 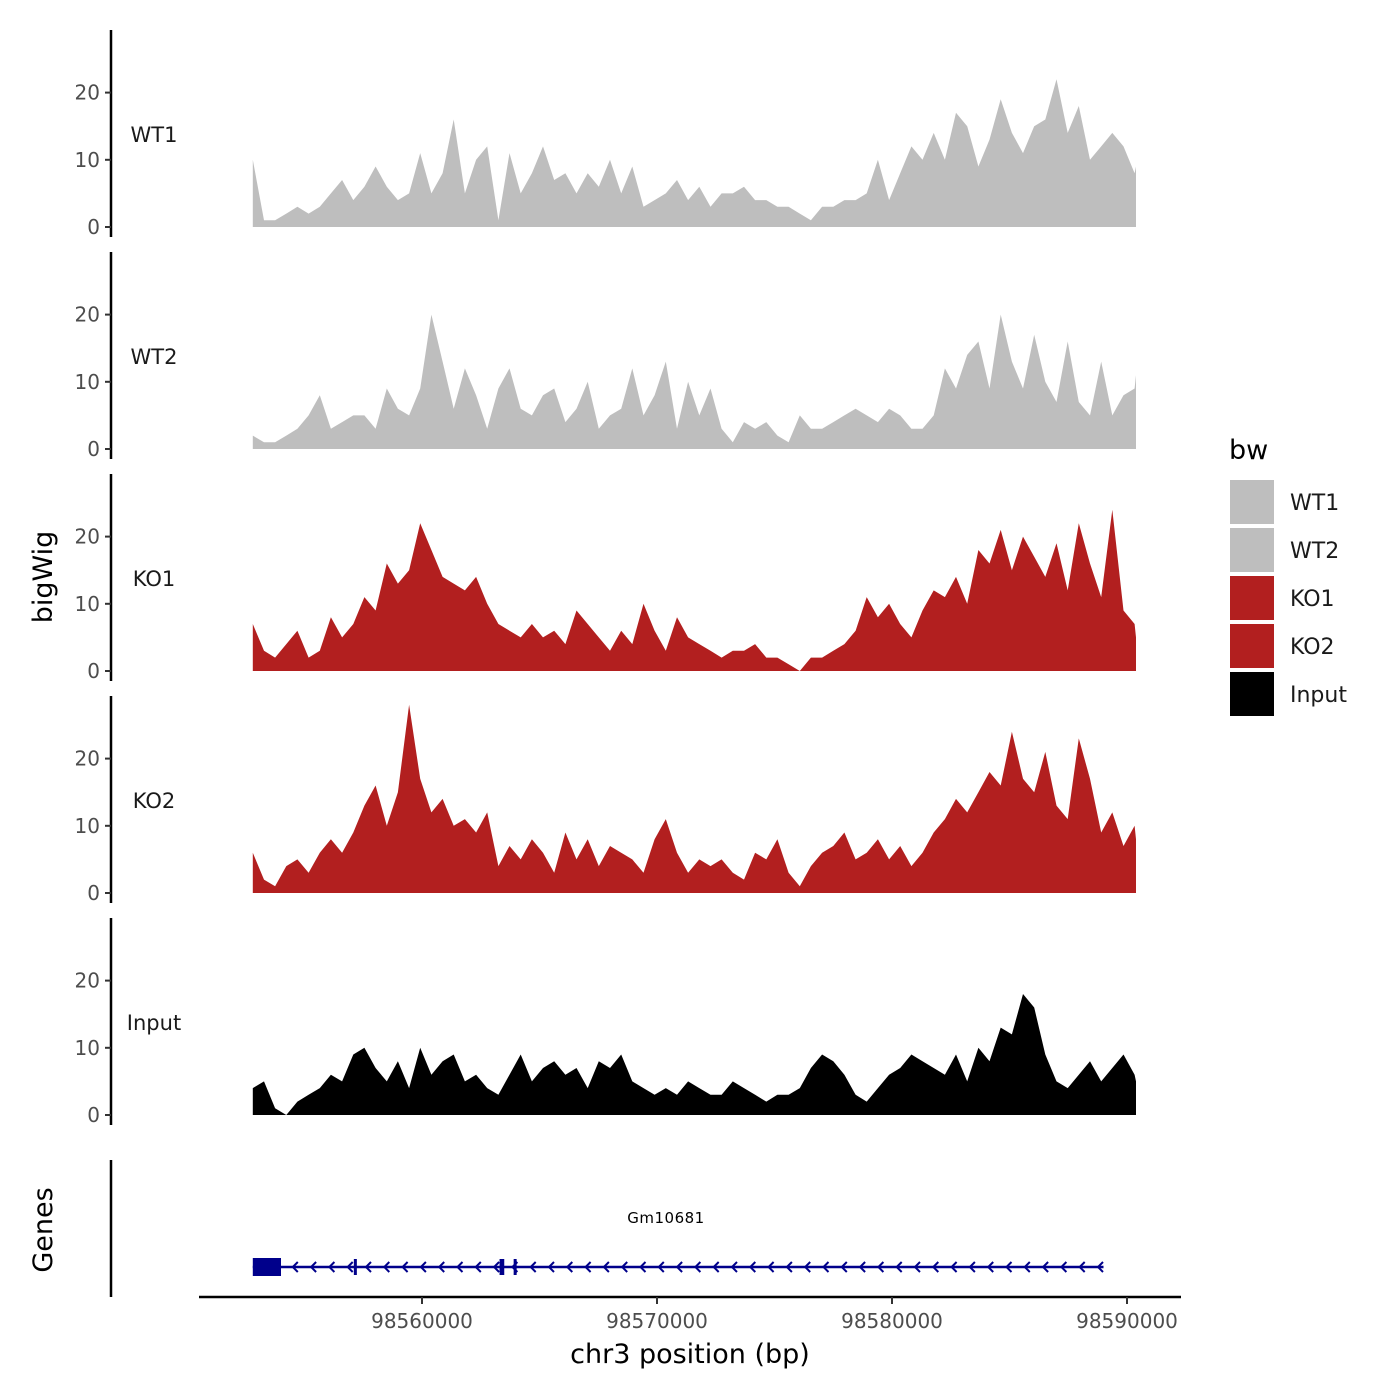 I want to click on track-input: 0 10 20 Input, so click(x=606, y=1022).